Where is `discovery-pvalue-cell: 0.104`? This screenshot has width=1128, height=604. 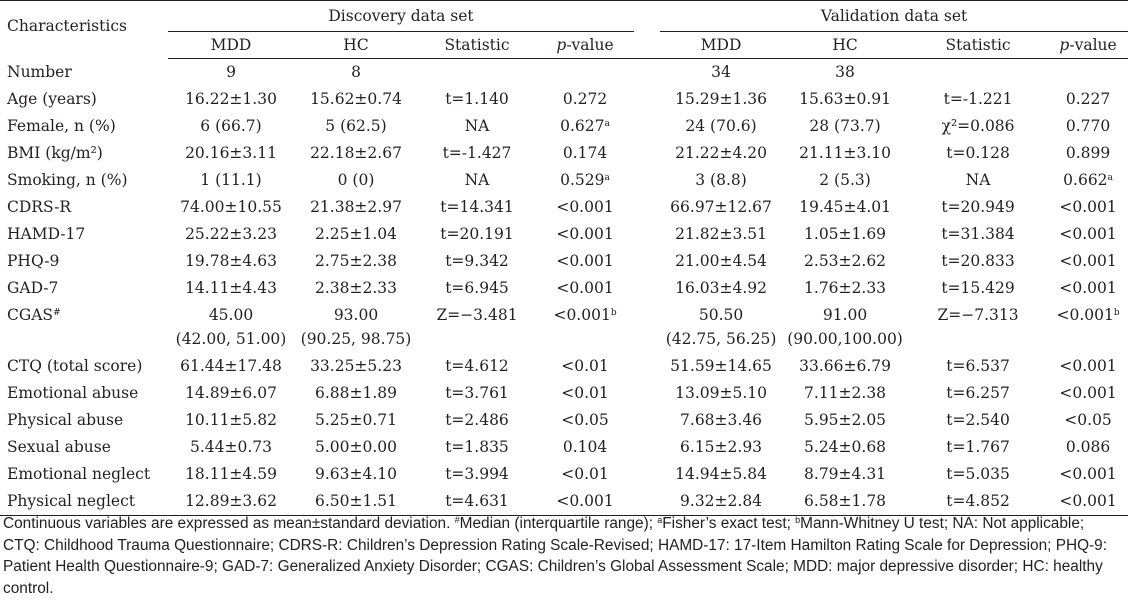 discovery-pvalue-cell: 0.104 is located at coordinates (585, 447).